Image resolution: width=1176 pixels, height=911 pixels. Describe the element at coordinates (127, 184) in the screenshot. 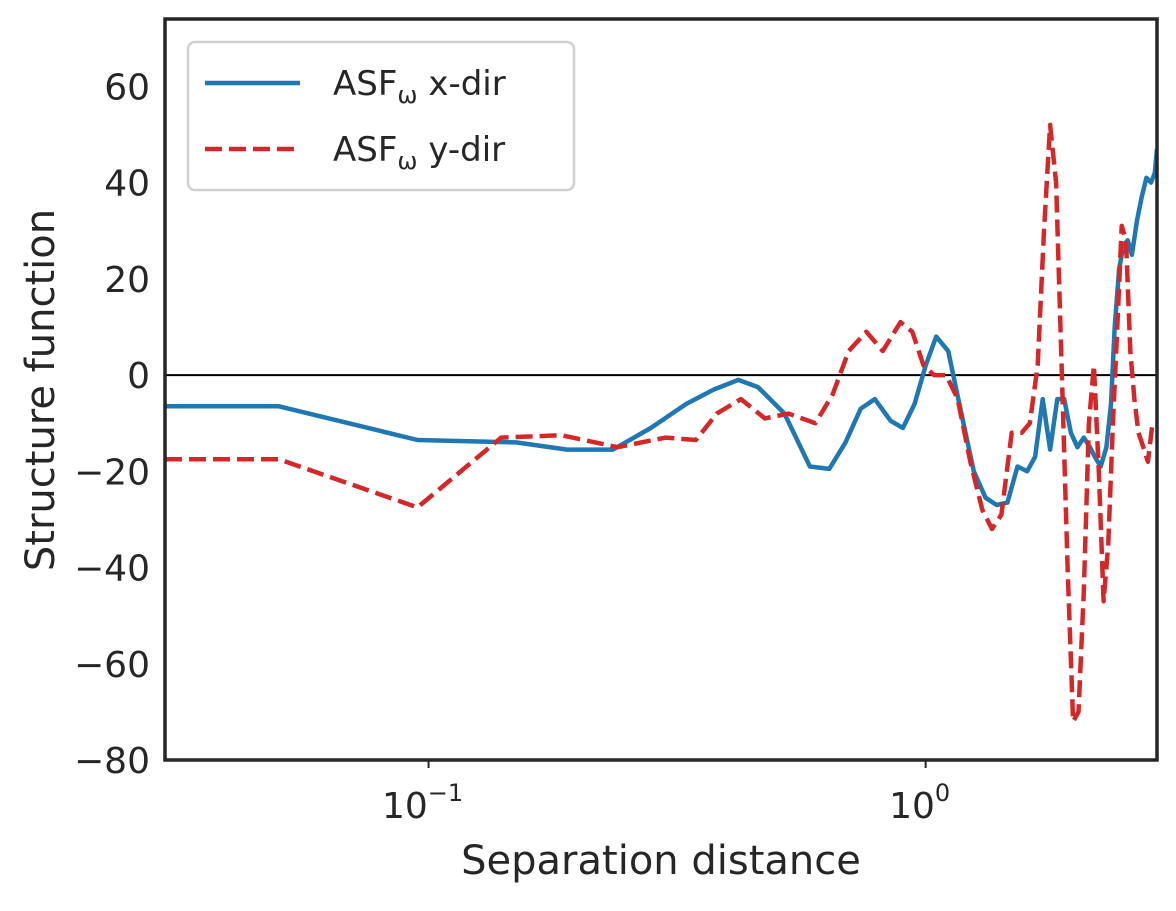

I see `y-tick-label: 40` at that location.